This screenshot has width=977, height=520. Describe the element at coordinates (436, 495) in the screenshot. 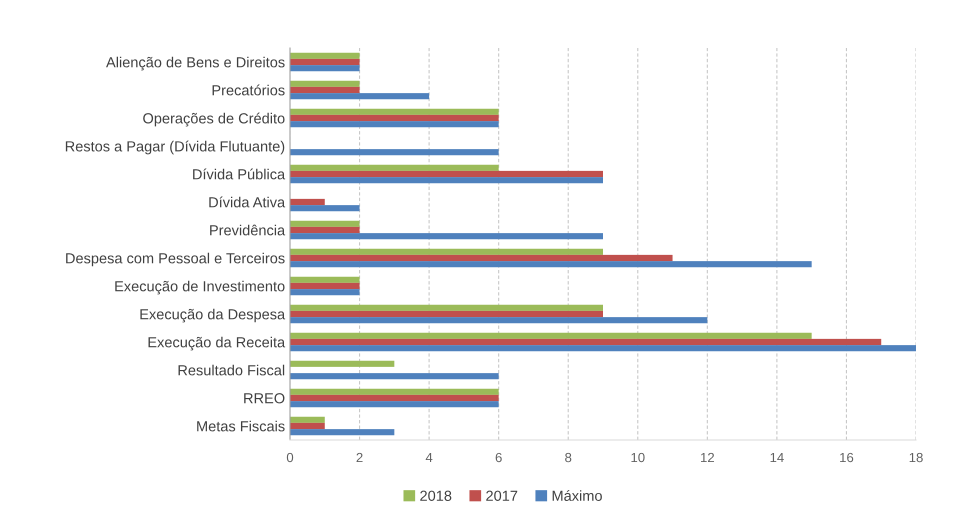

I see `legend-label: 2018` at that location.